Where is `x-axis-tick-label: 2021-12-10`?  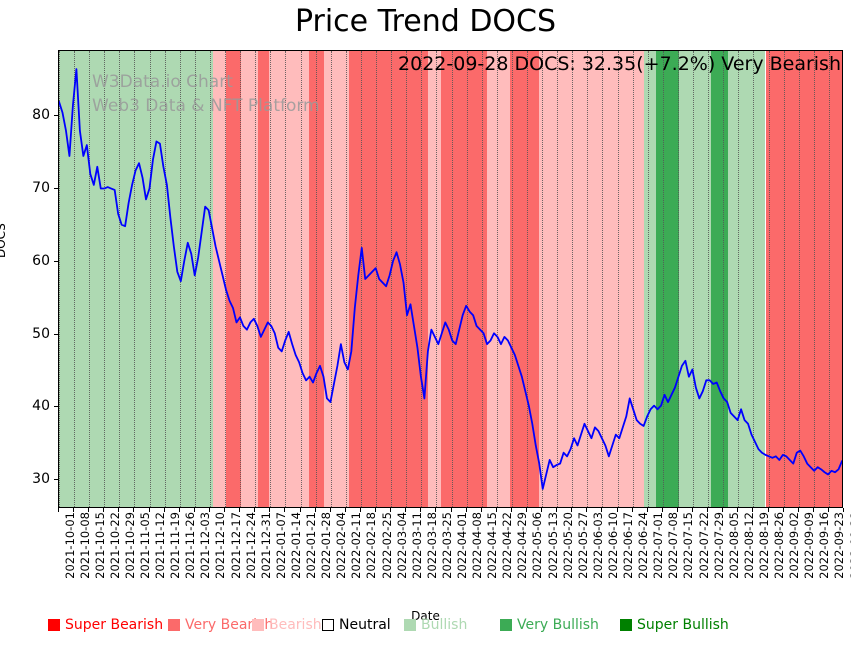 x-axis-tick-label: 2021-12-10 is located at coordinates (220, 545).